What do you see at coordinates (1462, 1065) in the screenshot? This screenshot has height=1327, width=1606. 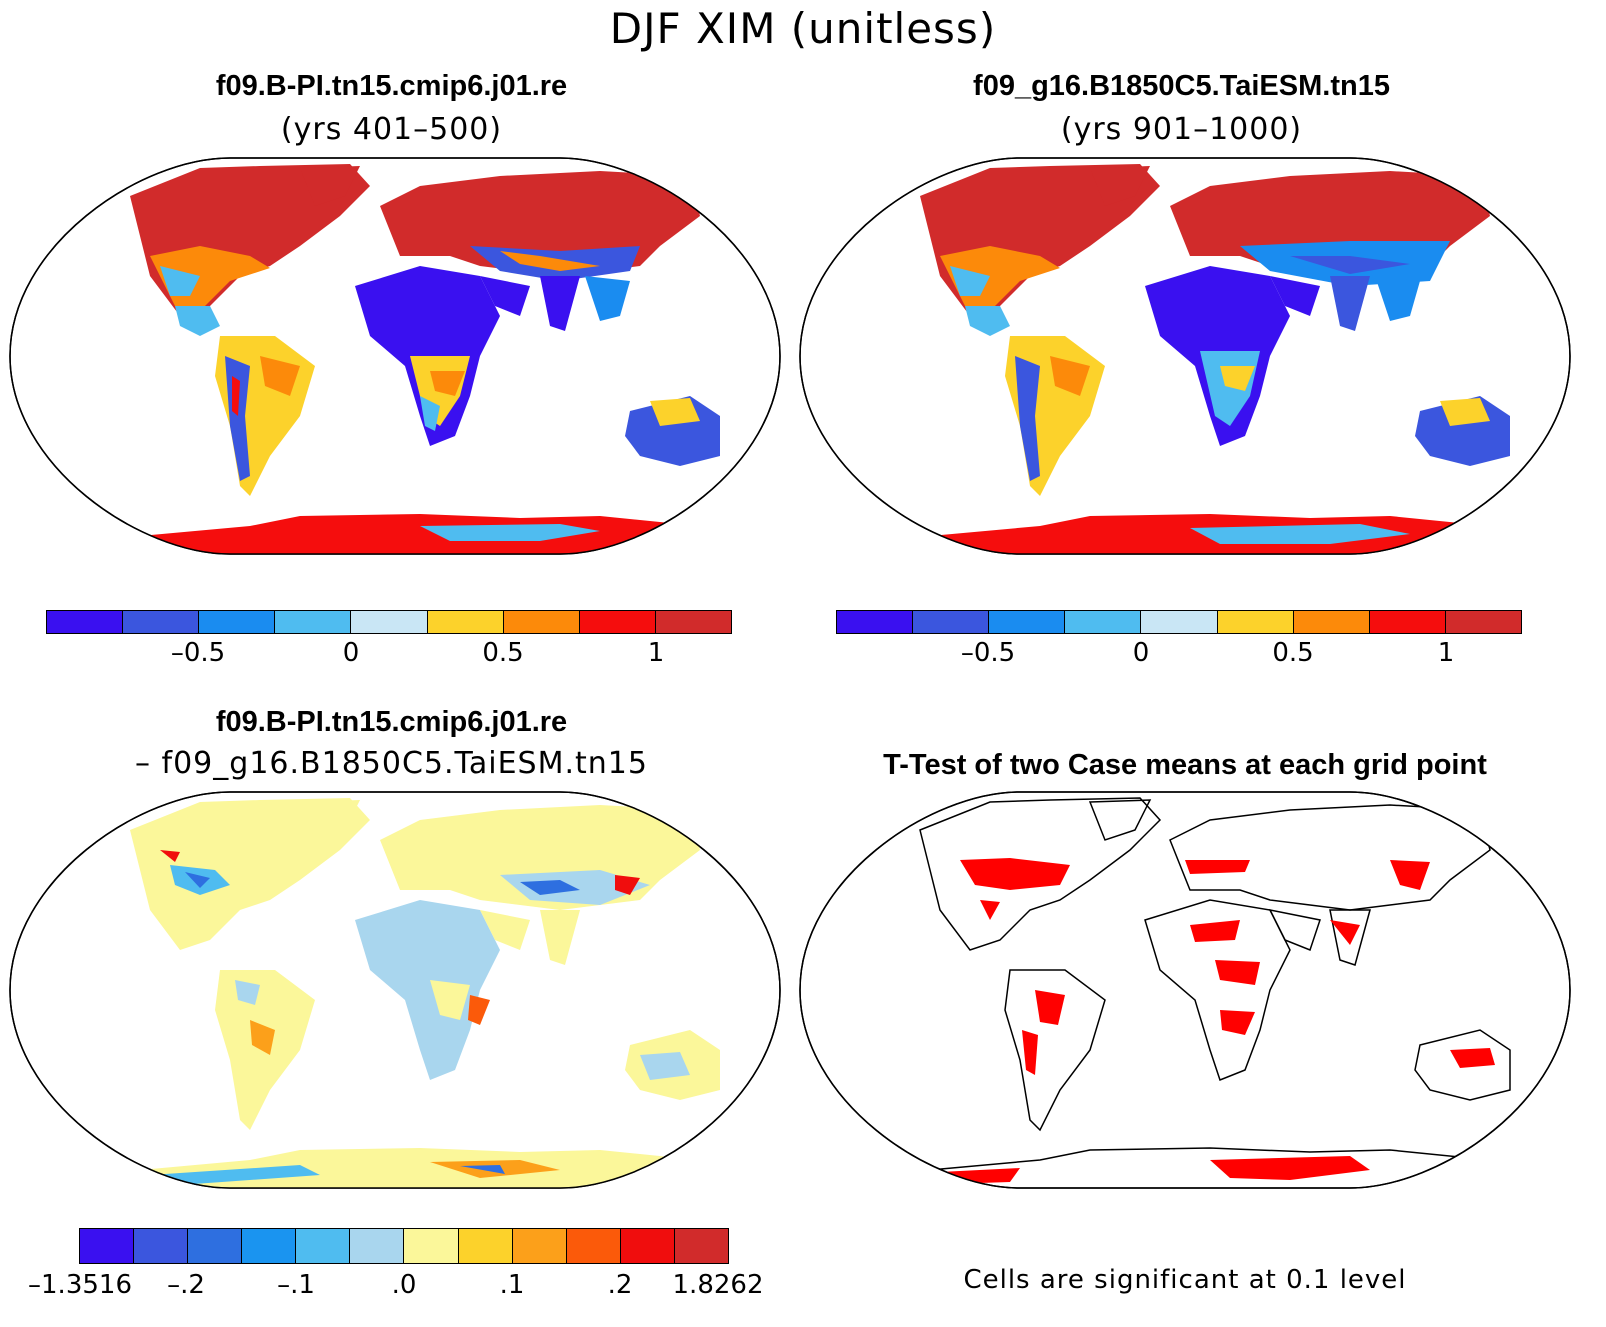 I see `australia-outline` at bounding box center [1462, 1065].